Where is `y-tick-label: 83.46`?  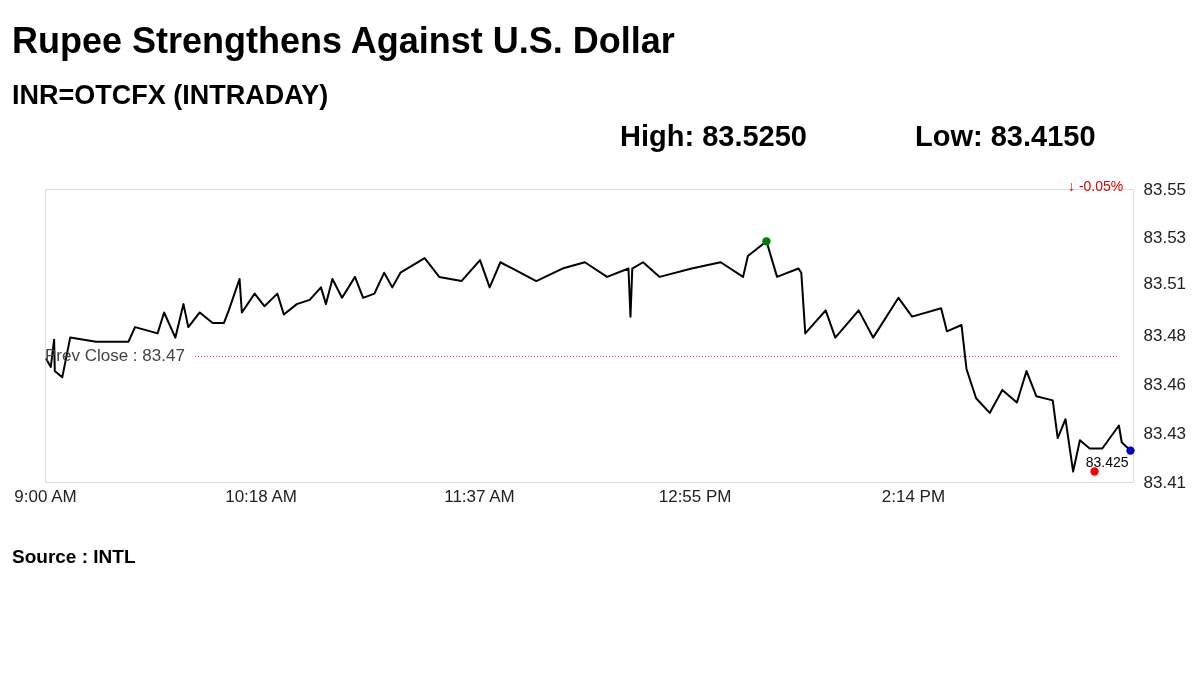 y-tick-label: 83.46 is located at coordinates (1165, 384).